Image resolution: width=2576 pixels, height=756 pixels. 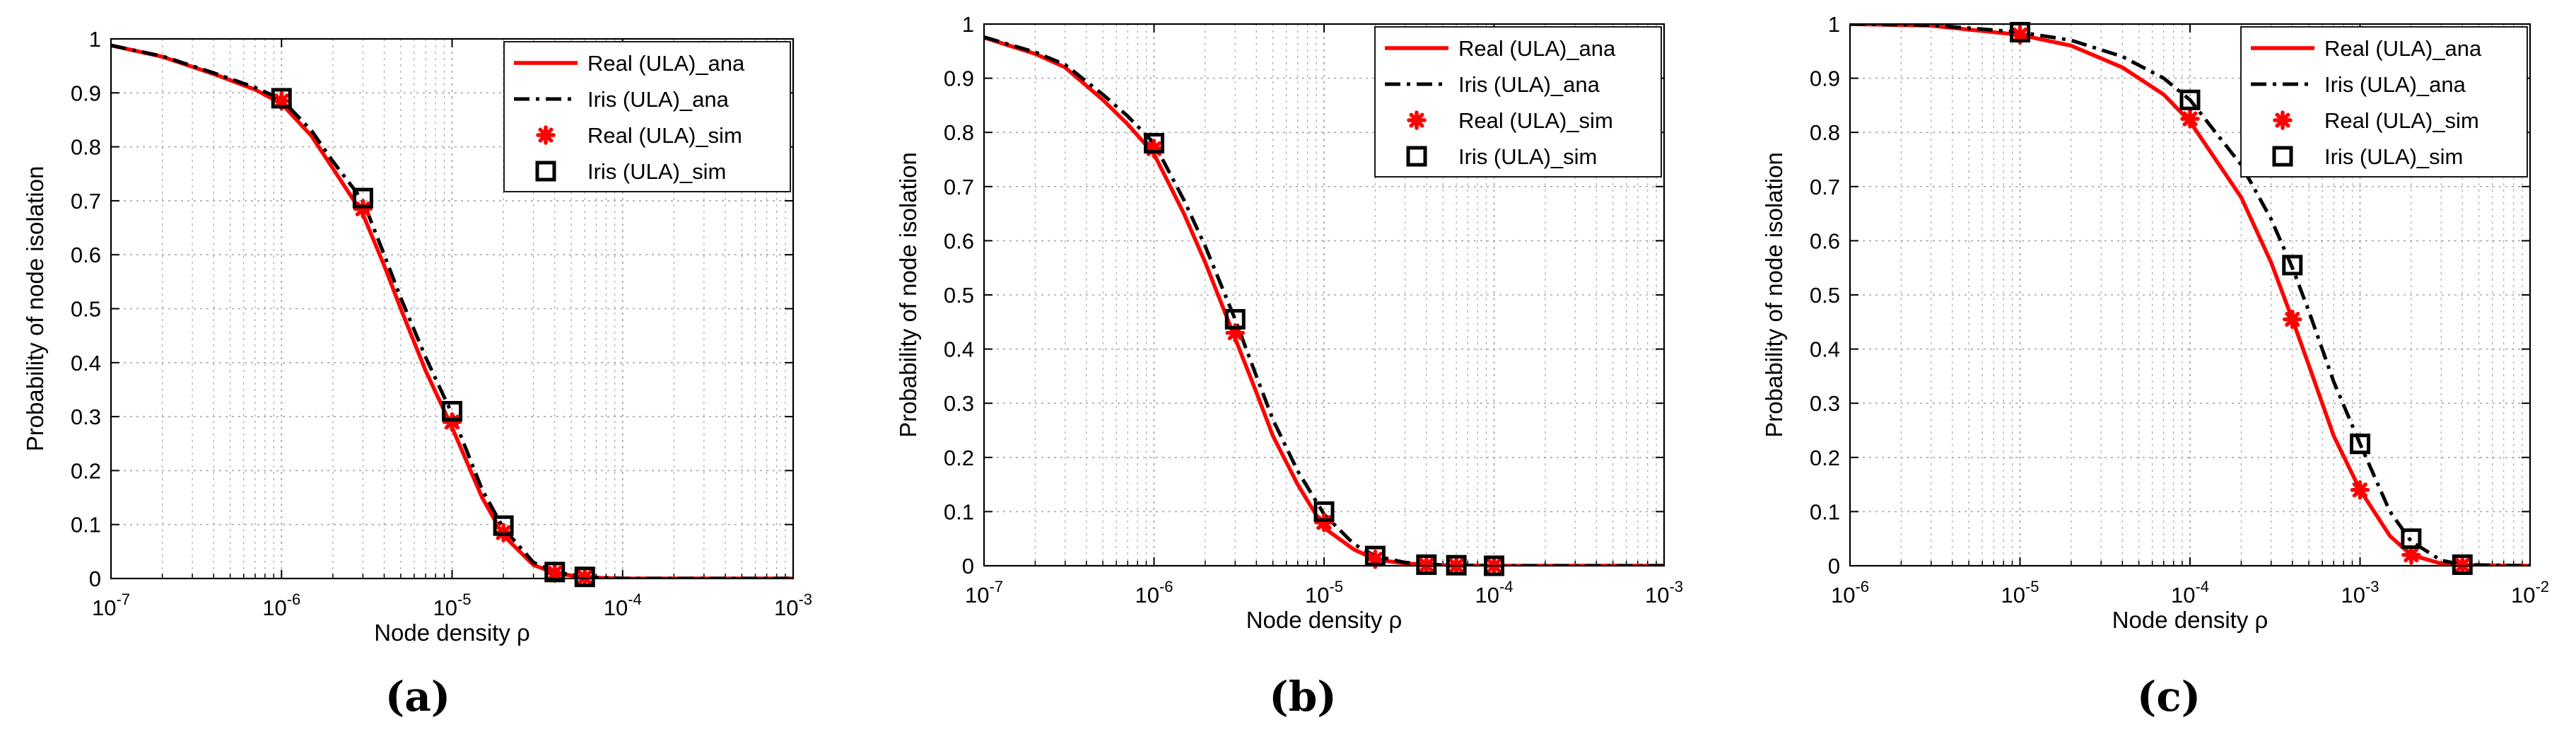 What do you see at coordinates (111, 605) in the screenshot?
I see `x-tick-label: 10⁻⁷` at bounding box center [111, 605].